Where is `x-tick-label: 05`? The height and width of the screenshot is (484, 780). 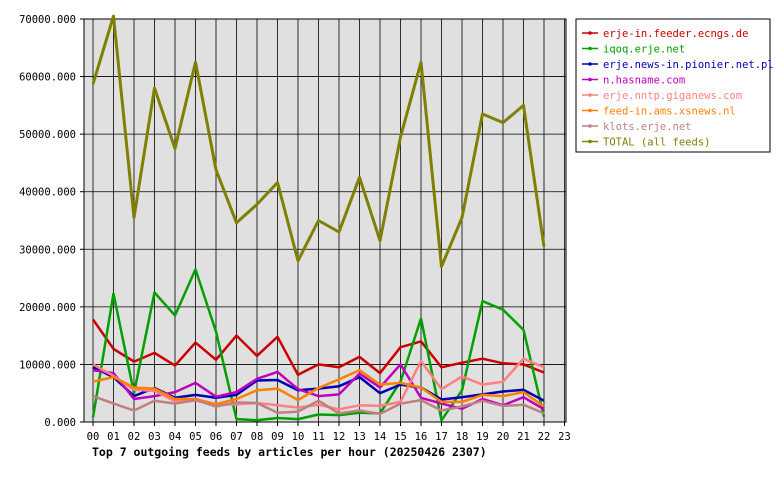
x-tick-label: 05 is located at coordinates (195, 437).